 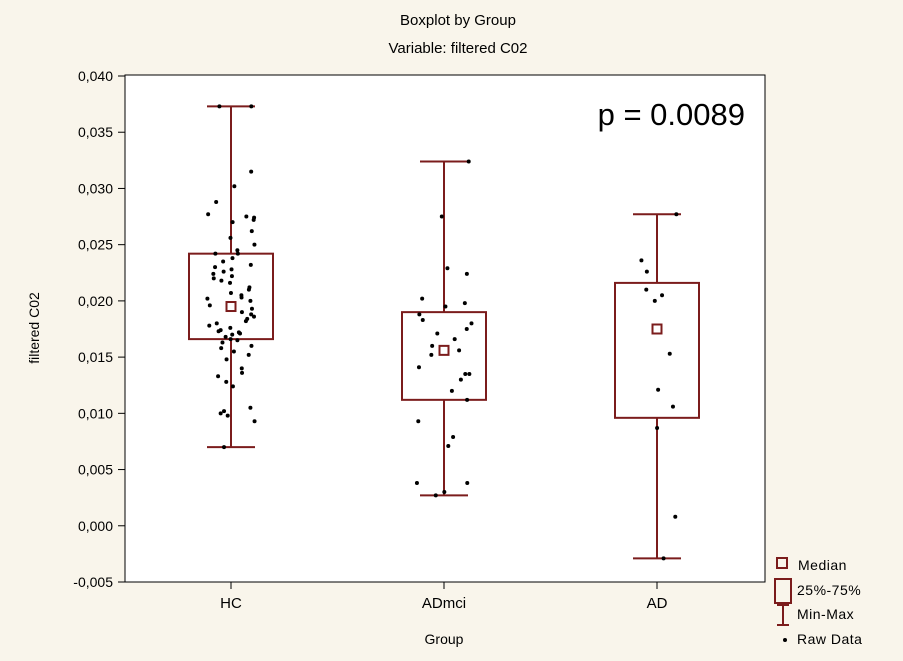 I want to click on x-tick-label: AD, so click(x=657, y=603).